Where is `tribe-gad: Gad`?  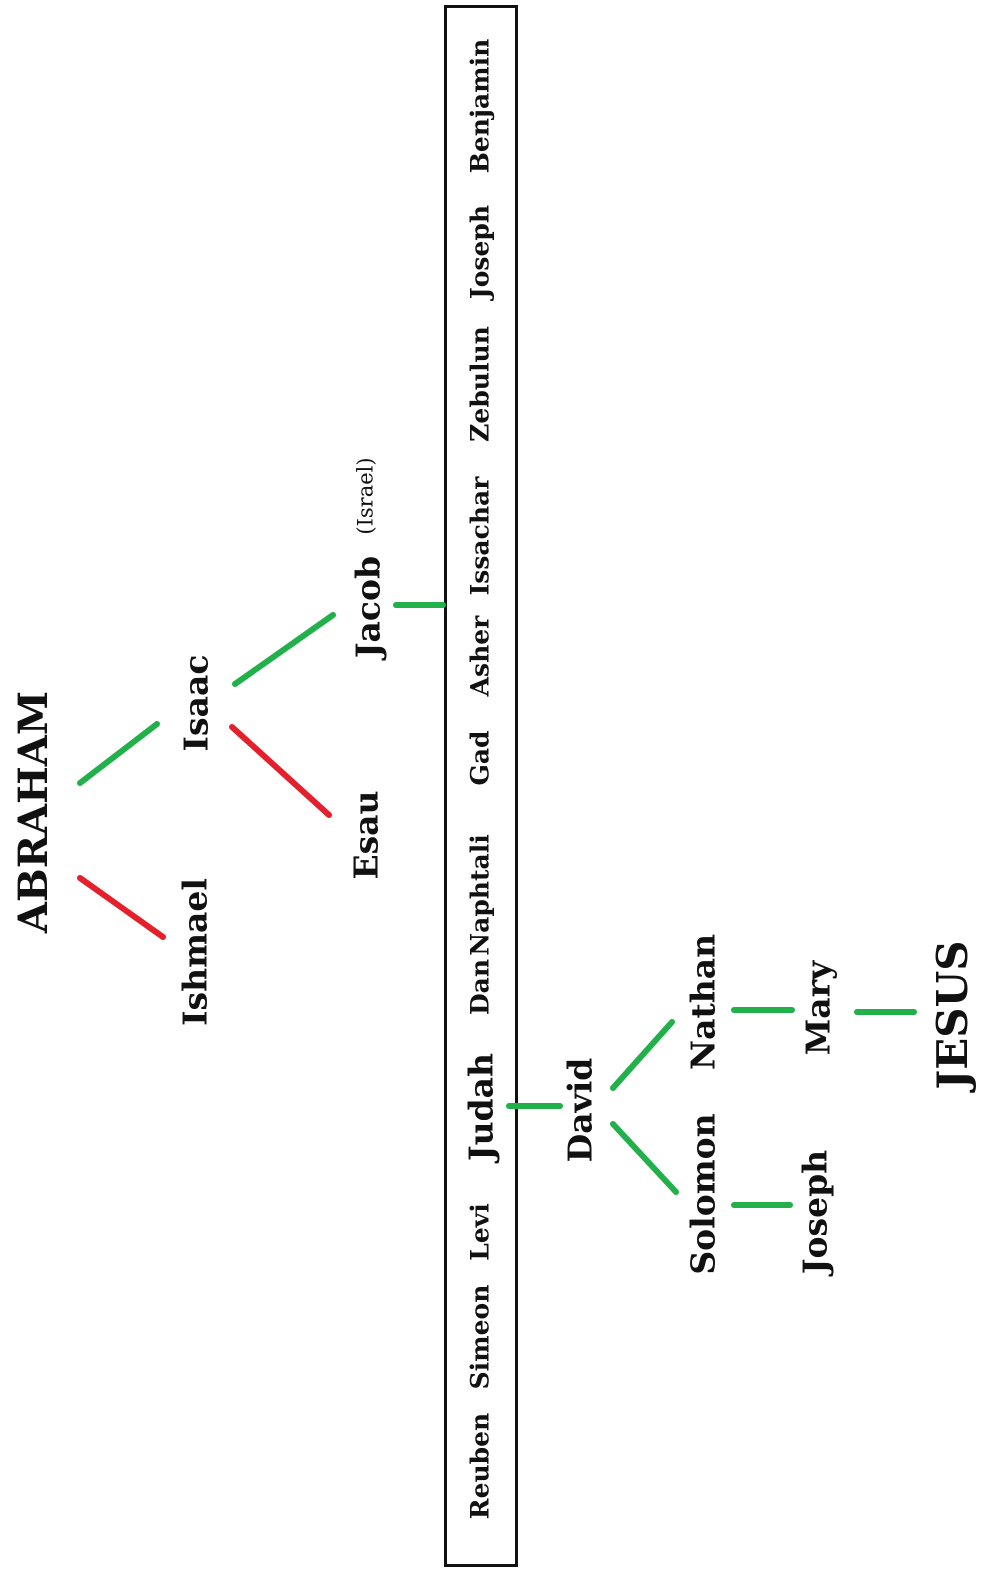 tribe-gad: Gad is located at coordinates (480, 758).